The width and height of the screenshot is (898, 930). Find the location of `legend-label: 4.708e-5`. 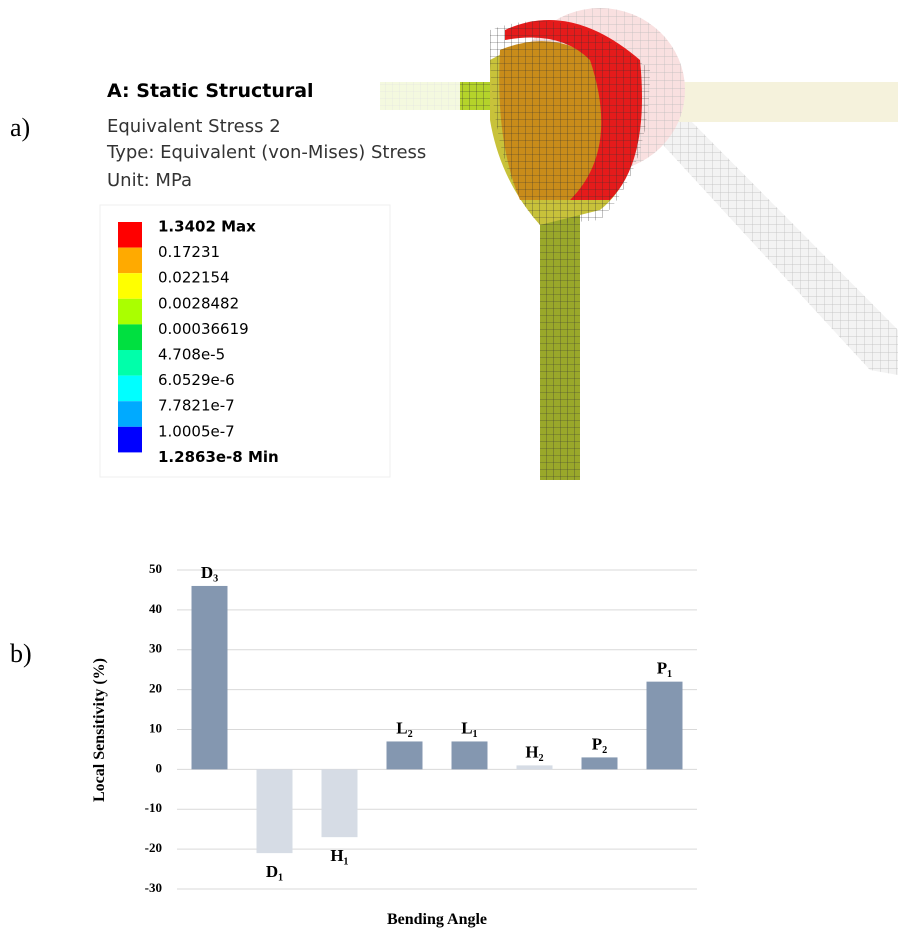

legend-label: 4.708e-5 is located at coordinates (191, 355).